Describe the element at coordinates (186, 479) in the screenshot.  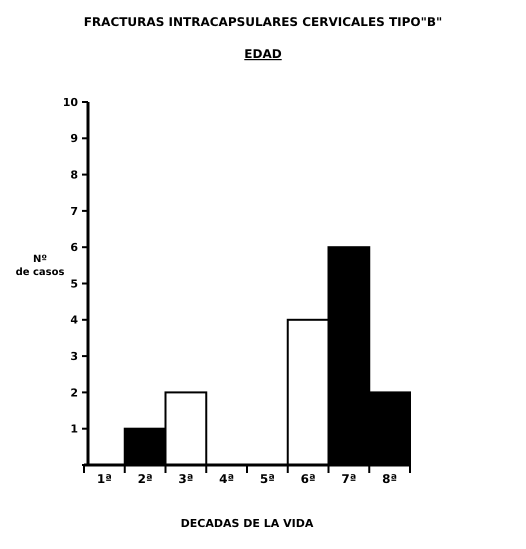
I see `x-tick-label: 3ª` at that location.